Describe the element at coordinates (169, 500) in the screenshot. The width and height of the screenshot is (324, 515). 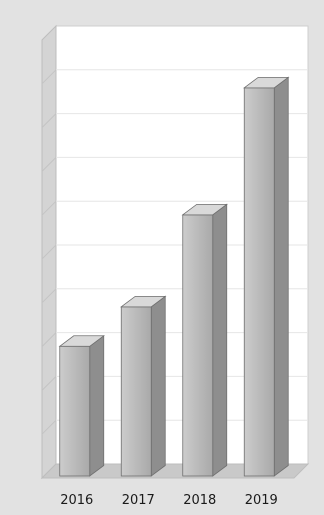
I see `x-axis-labels: 2016 2017 2018 2019` at that location.